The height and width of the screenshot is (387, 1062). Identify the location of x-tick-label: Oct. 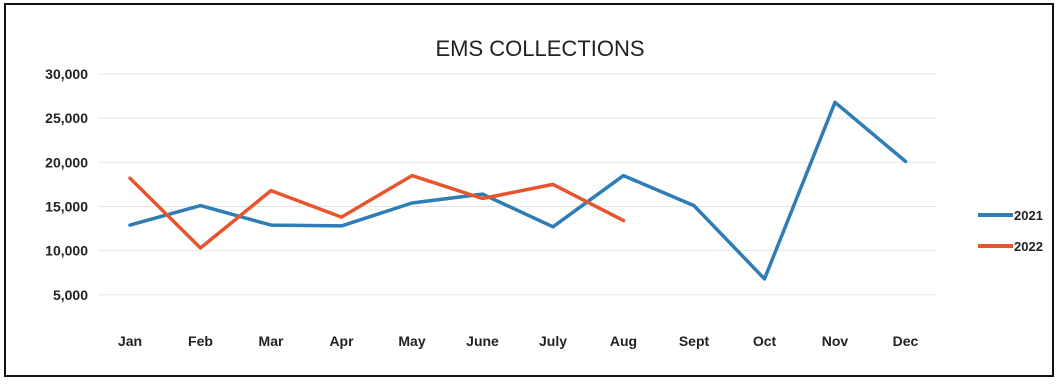
(765, 341).